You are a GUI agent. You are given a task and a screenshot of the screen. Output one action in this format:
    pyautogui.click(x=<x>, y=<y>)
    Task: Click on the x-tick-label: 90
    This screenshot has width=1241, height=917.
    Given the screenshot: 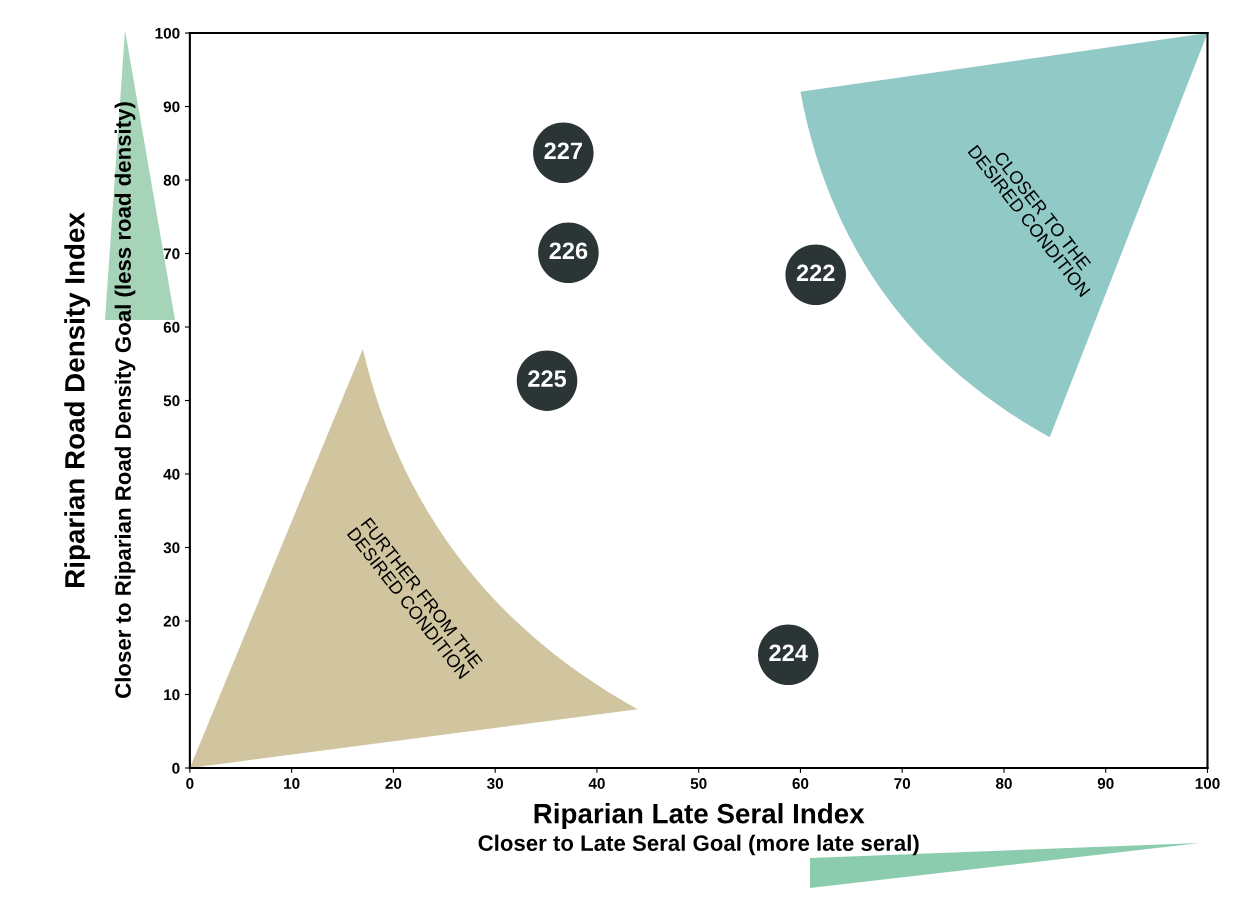 What is the action you would take?
    pyautogui.click(x=1105, y=783)
    